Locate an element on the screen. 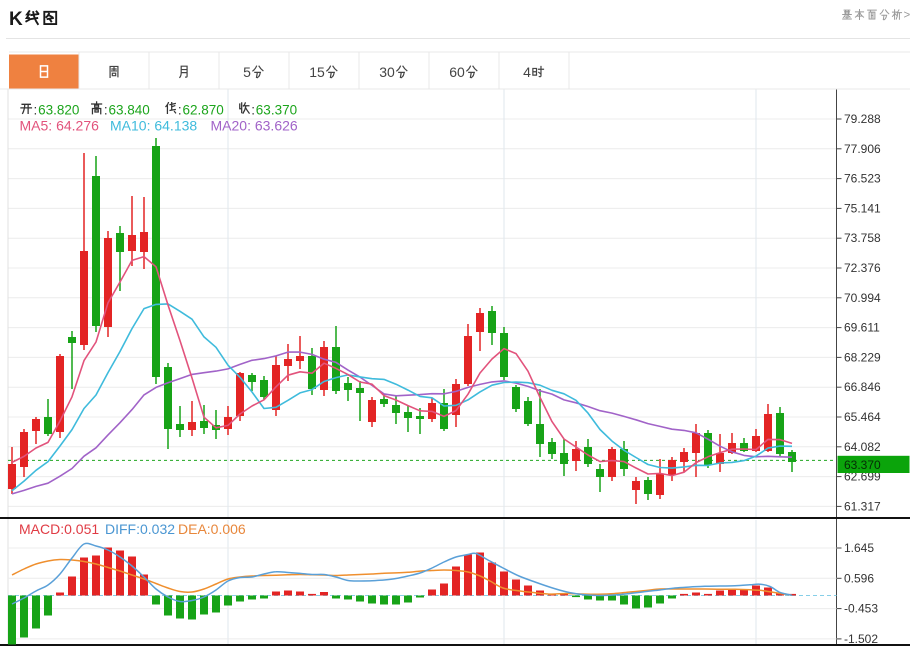  svg-text: 77.906 is located at coordinates (862, 149).